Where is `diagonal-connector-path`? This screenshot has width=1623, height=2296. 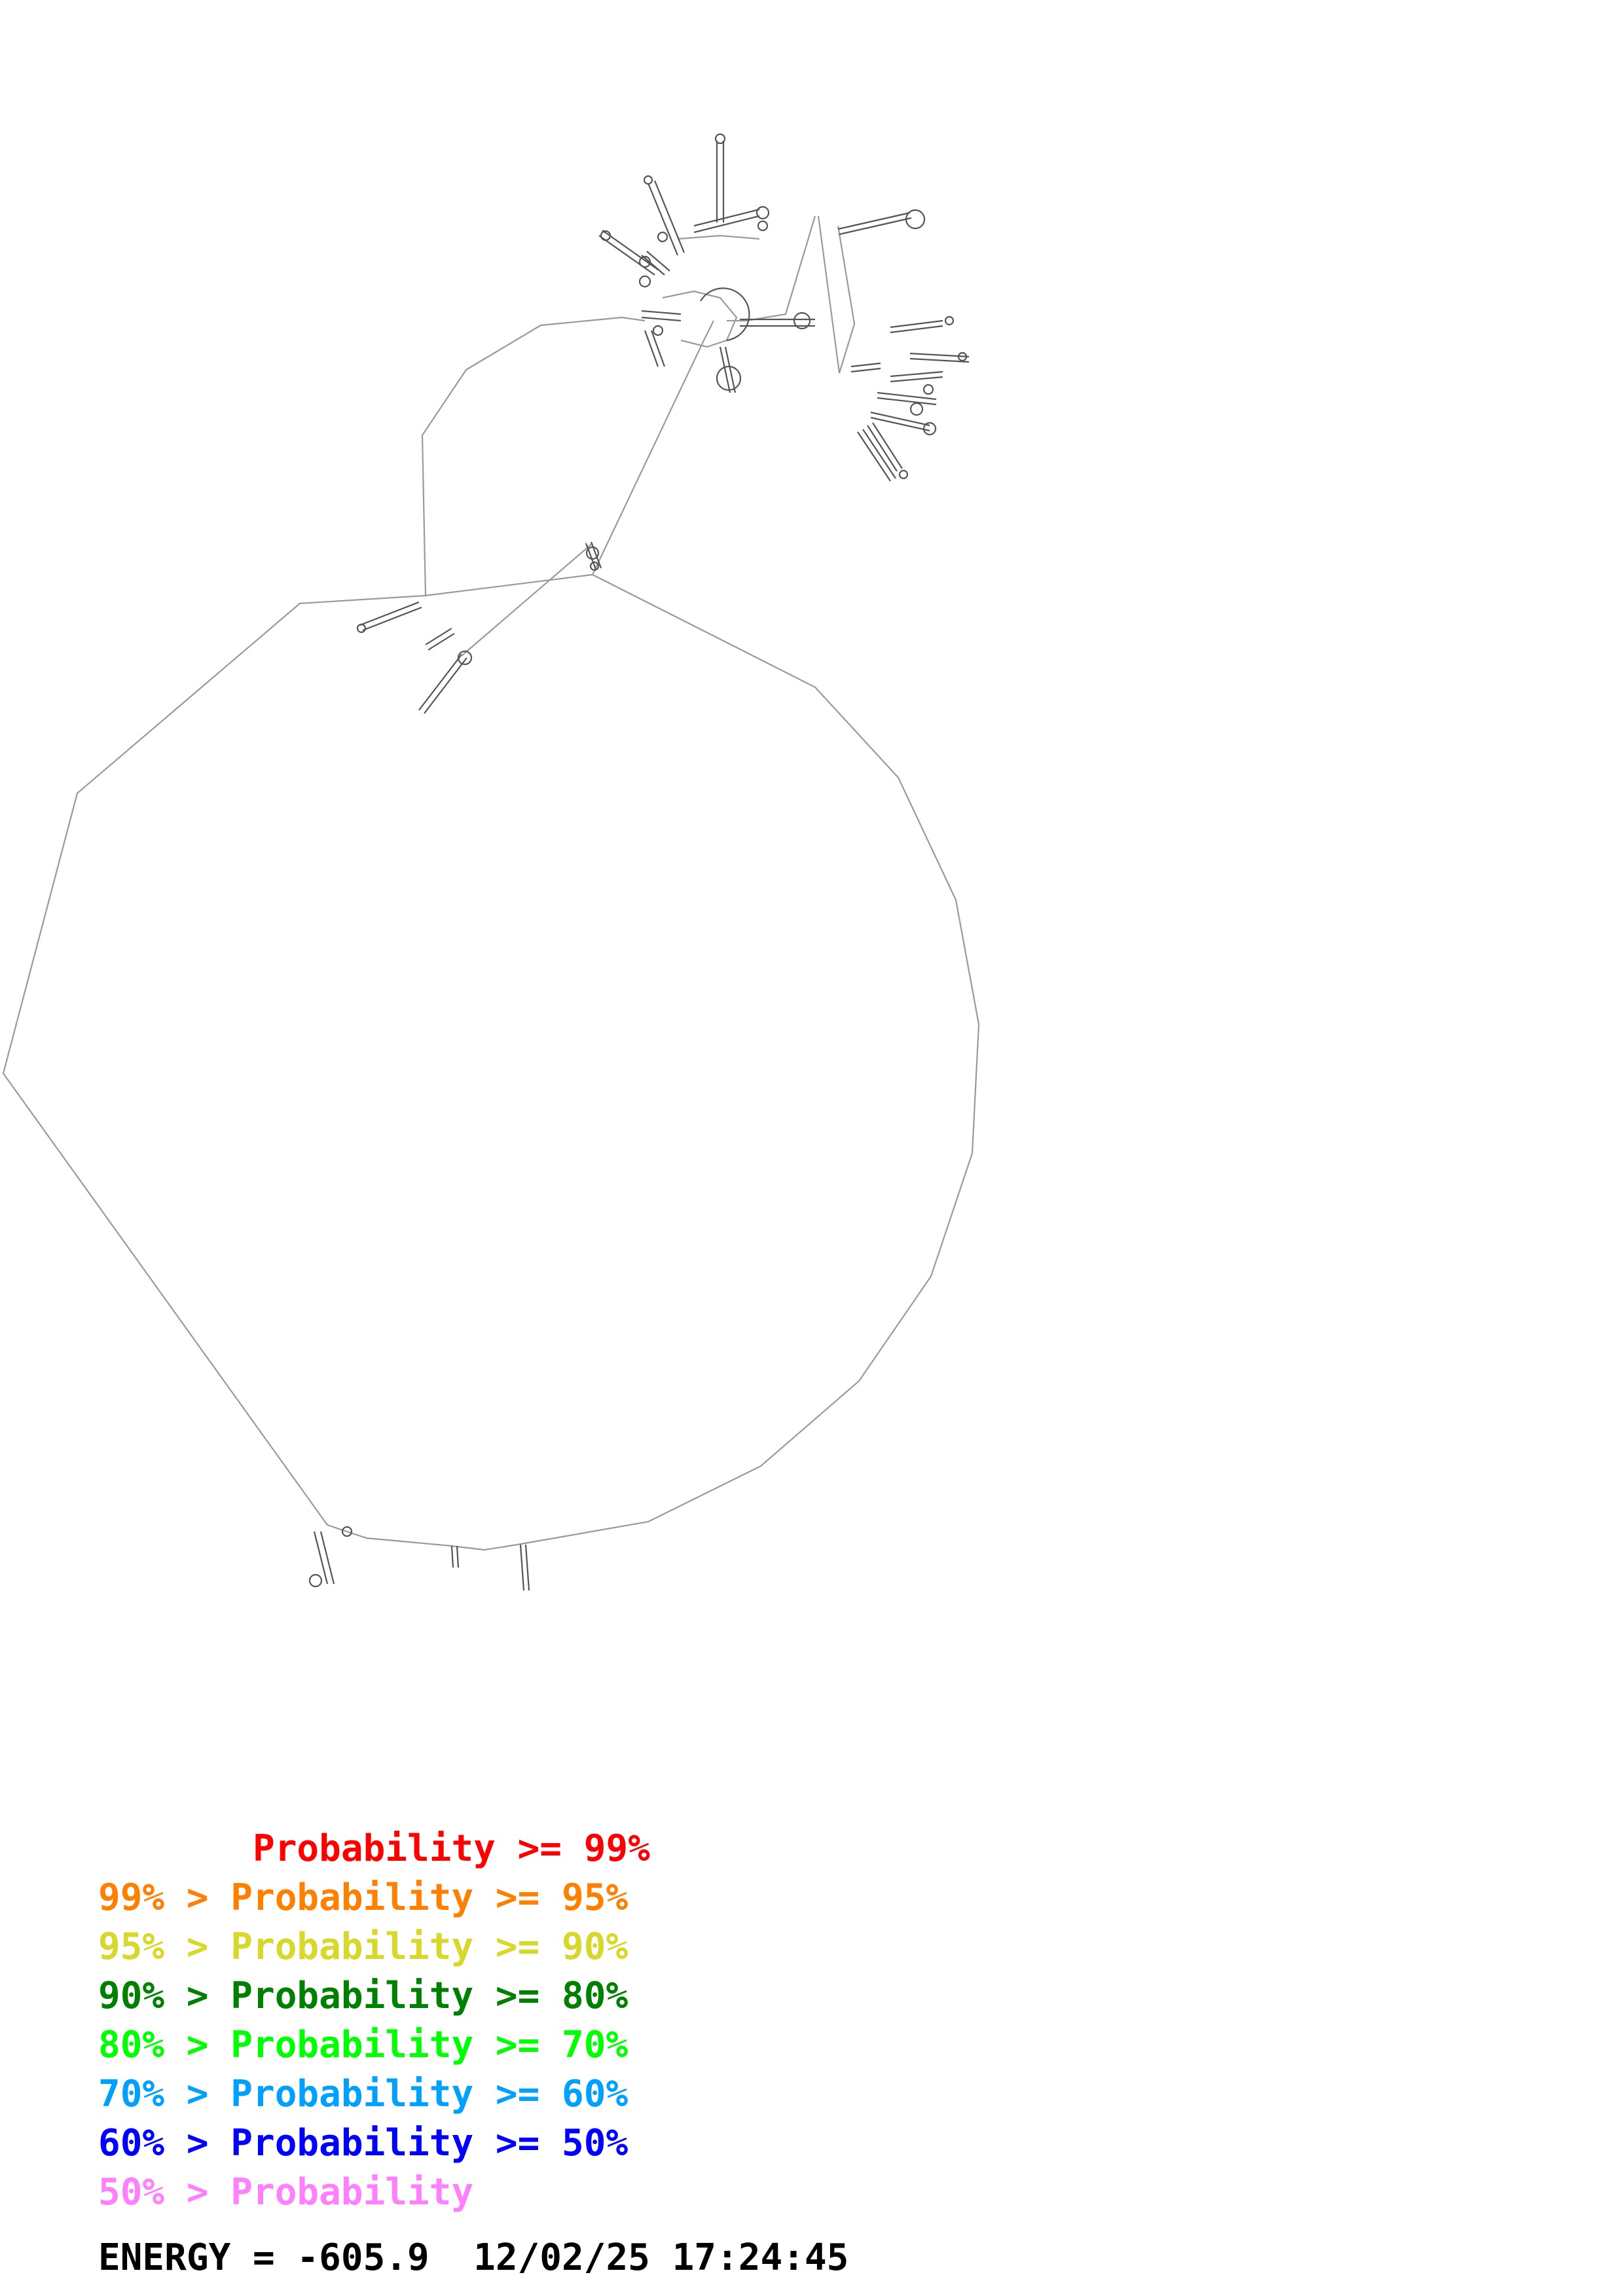
diagonal-connector-path is located at coordinates (653, 447).